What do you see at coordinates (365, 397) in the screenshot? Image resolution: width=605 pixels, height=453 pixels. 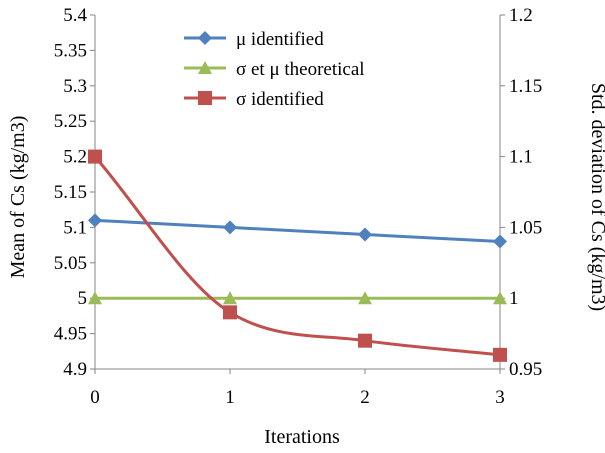 I see `x-tick-label: 2` at bounding box center [365, 397].